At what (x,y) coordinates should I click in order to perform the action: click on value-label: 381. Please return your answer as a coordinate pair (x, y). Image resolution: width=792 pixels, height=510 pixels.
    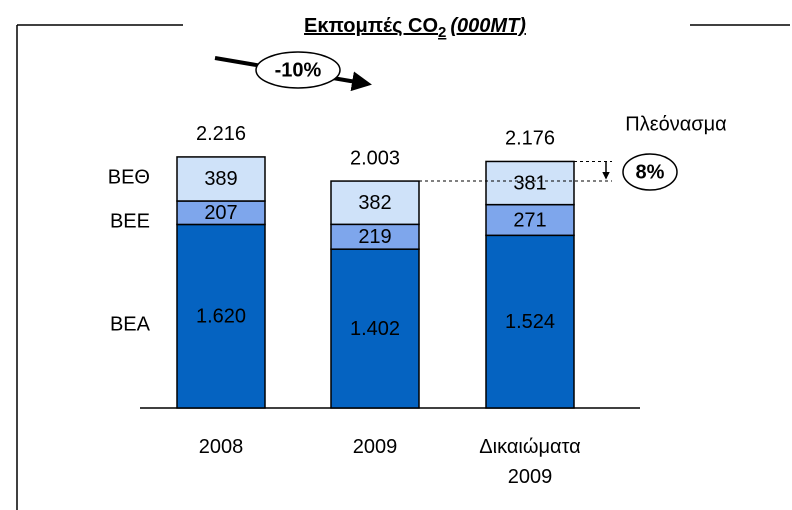
    Looking at the image, I should click on (529, 183).